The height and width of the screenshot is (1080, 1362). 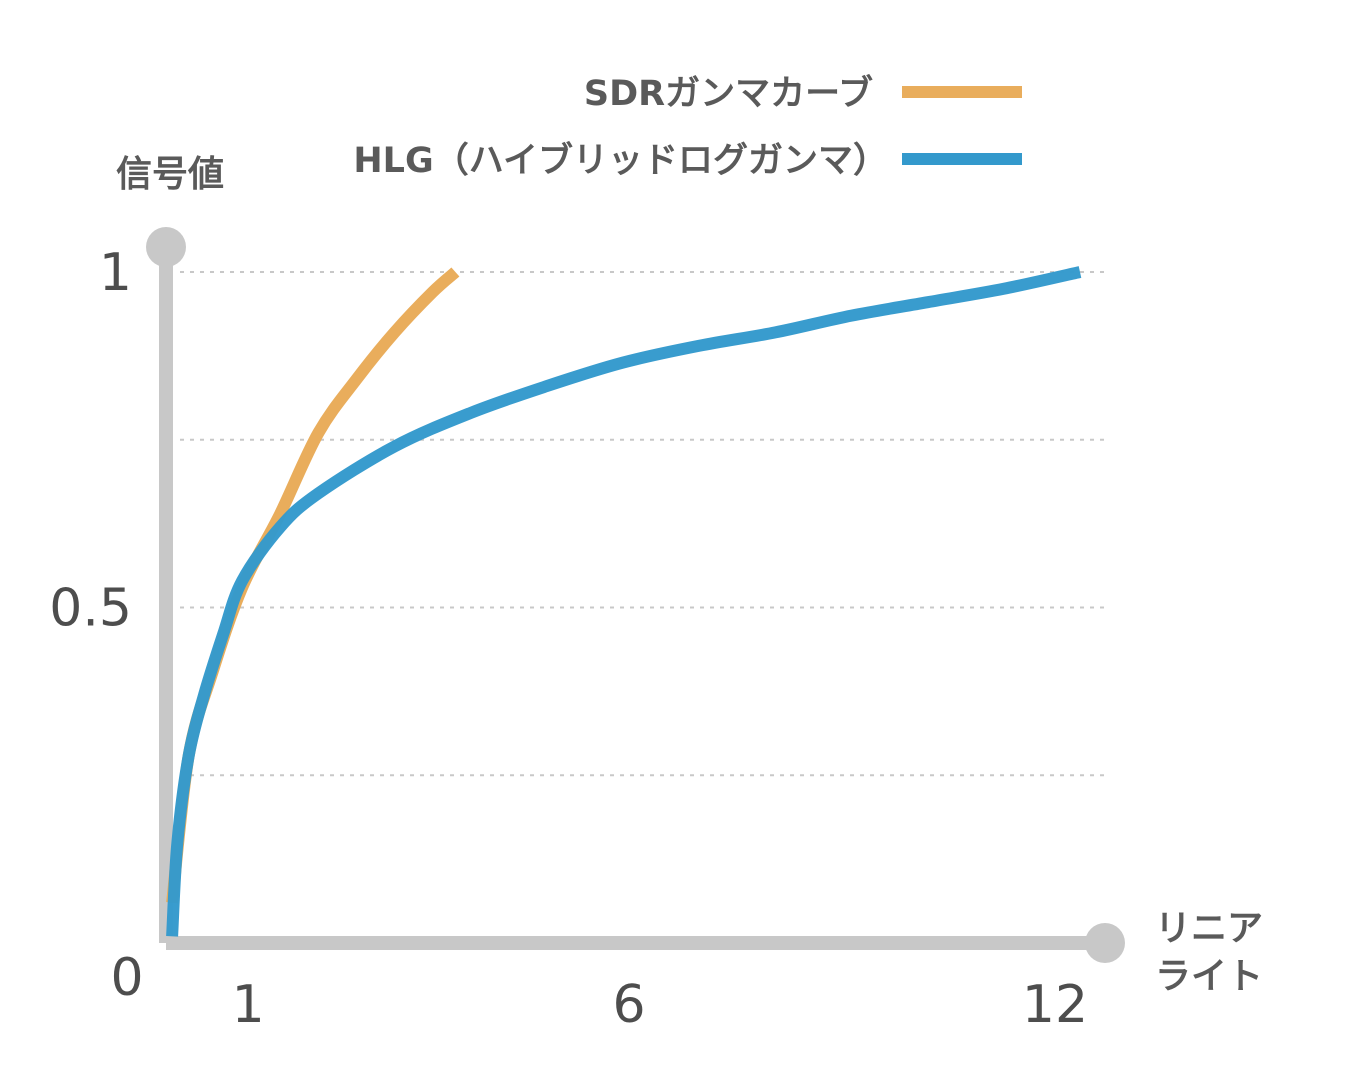 What do you see at coordinates (620, 160) in the screenshot?
I see `legend-label-hlg: HLG（ハイブリッドログガンマ）` at bounding box center [620, 160].